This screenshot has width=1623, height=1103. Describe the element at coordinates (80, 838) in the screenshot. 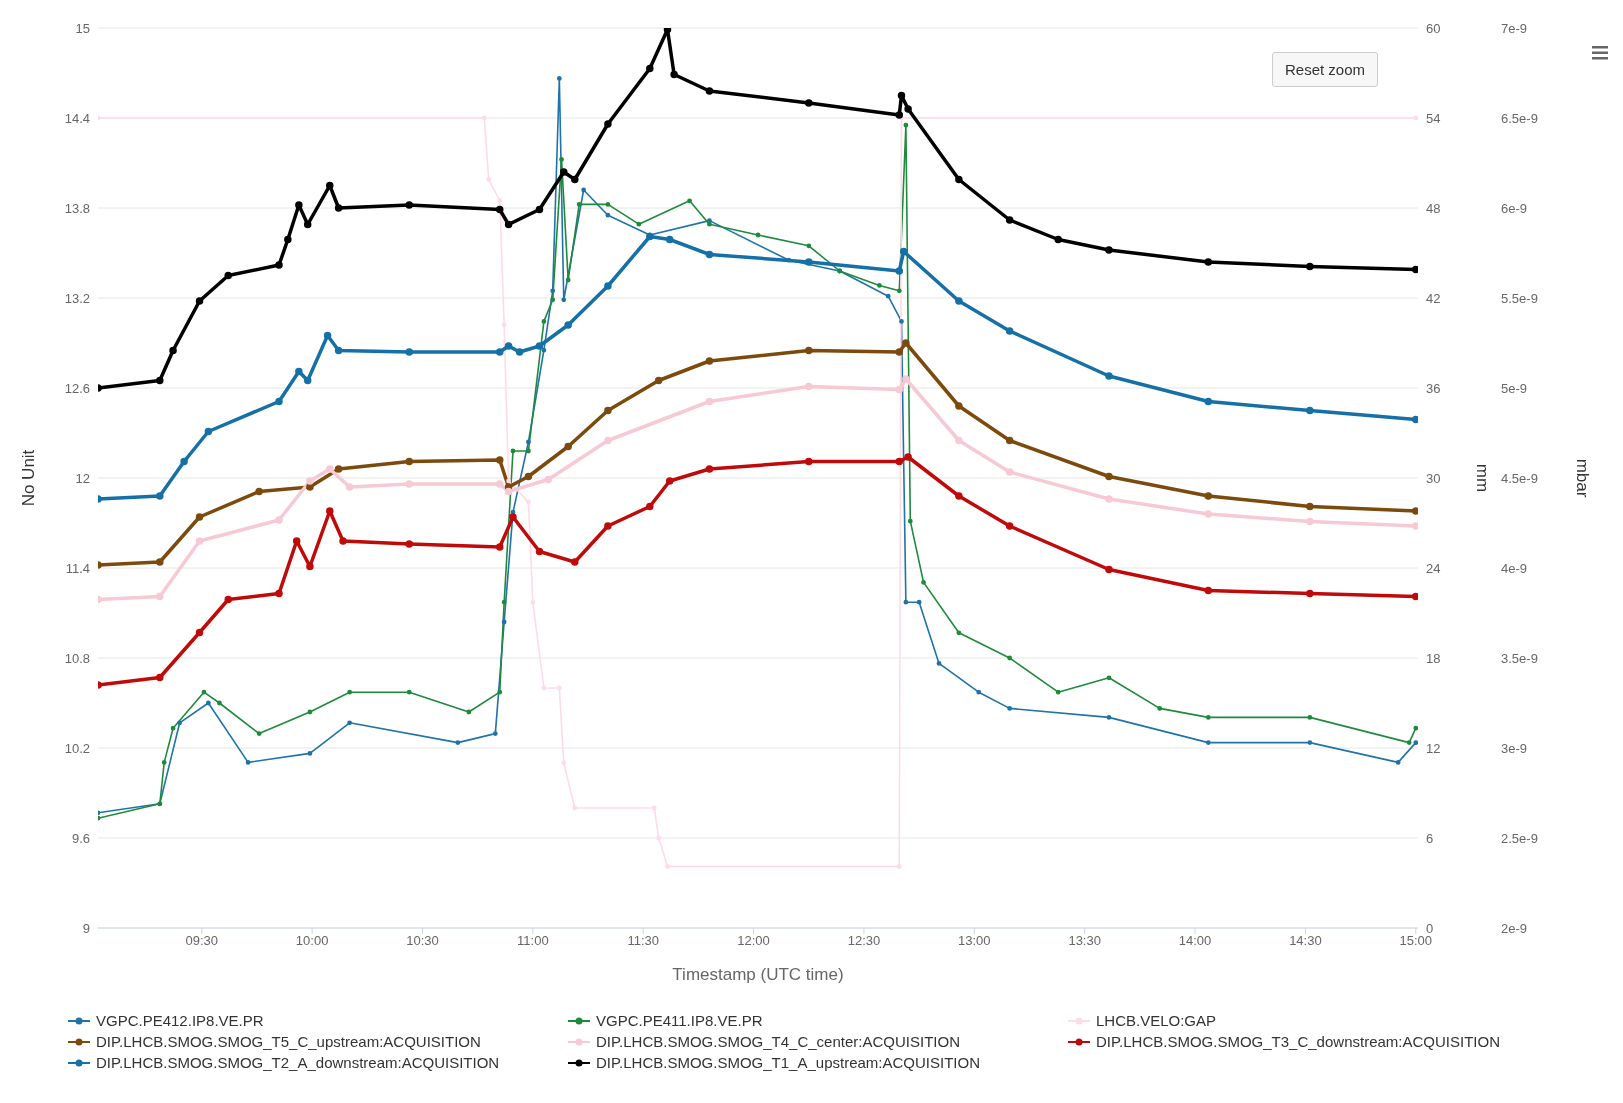

I see `y-tick-label: 9.6` at that location.